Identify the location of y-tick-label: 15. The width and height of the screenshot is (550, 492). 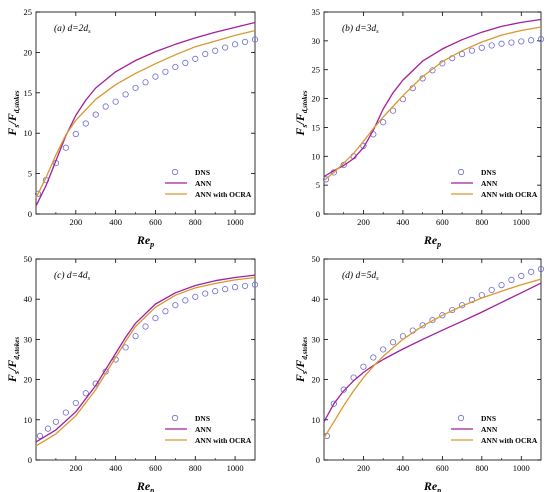
(28, 93).